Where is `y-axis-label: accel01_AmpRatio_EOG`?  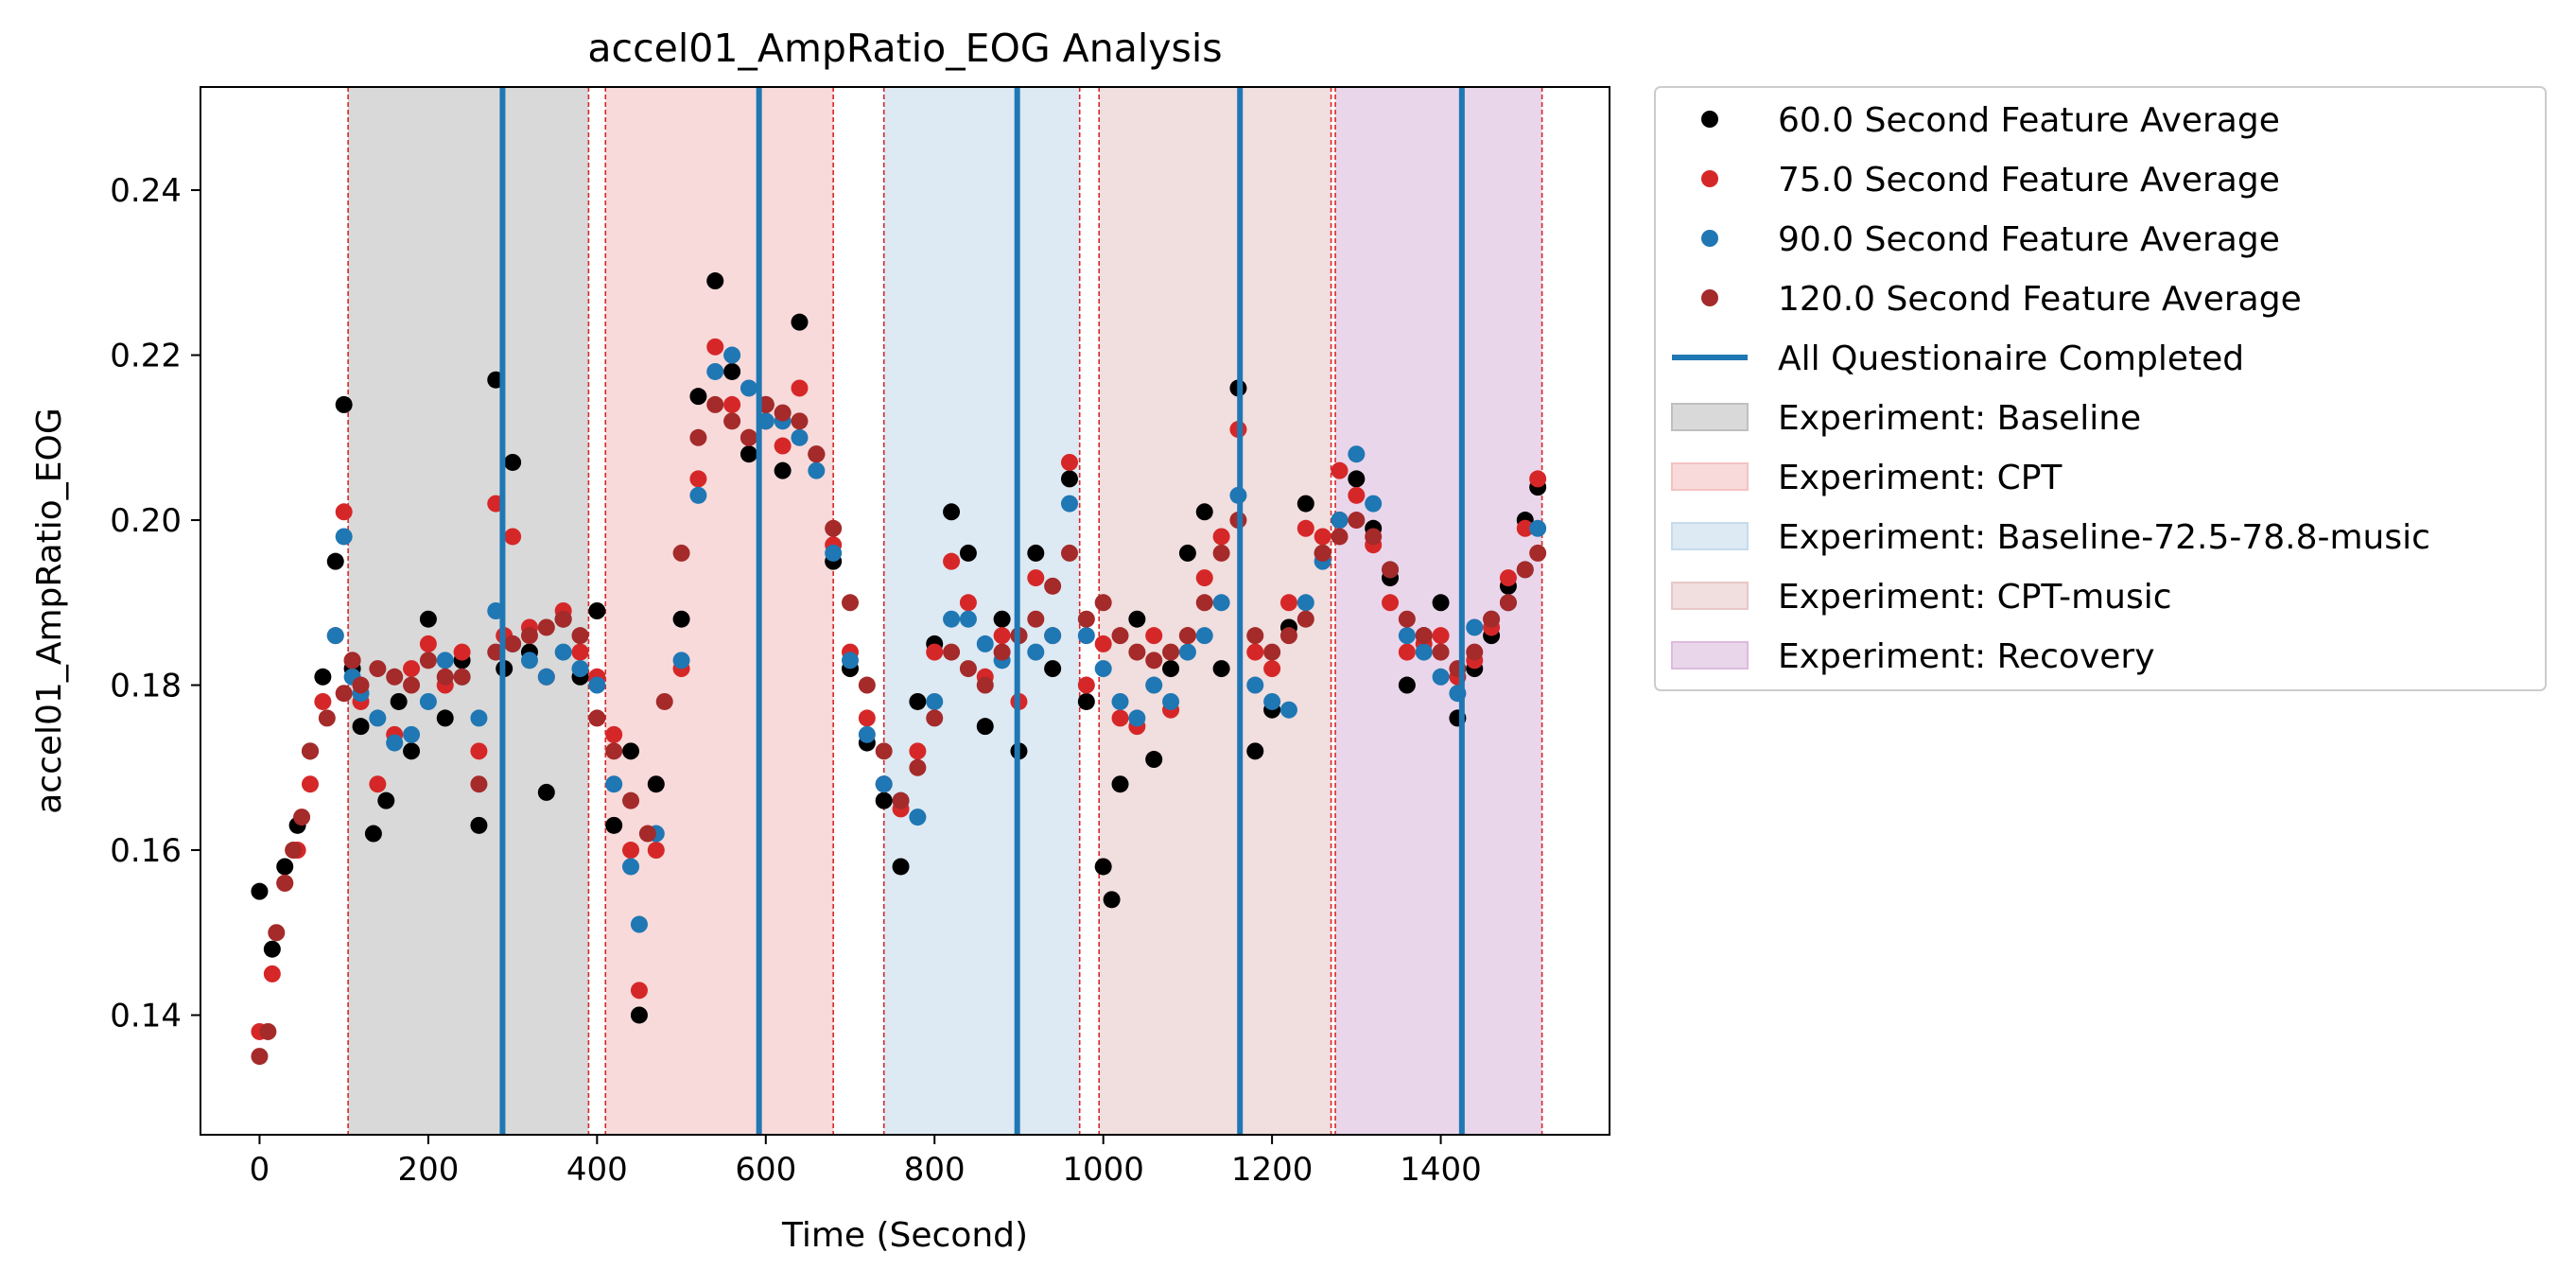 y-axis-label: accel01_AmpRatio_EOG is located at coordinates (49, 611).